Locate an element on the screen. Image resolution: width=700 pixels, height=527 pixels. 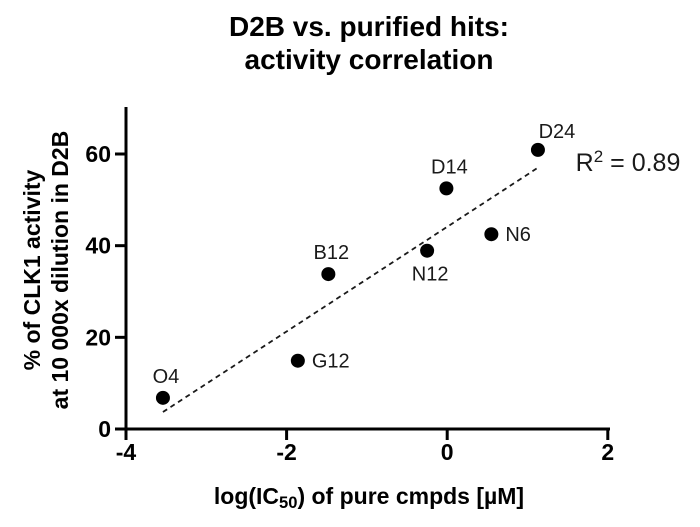
x-axis-label-pre: log(IC is located at coordinates (246, 496).